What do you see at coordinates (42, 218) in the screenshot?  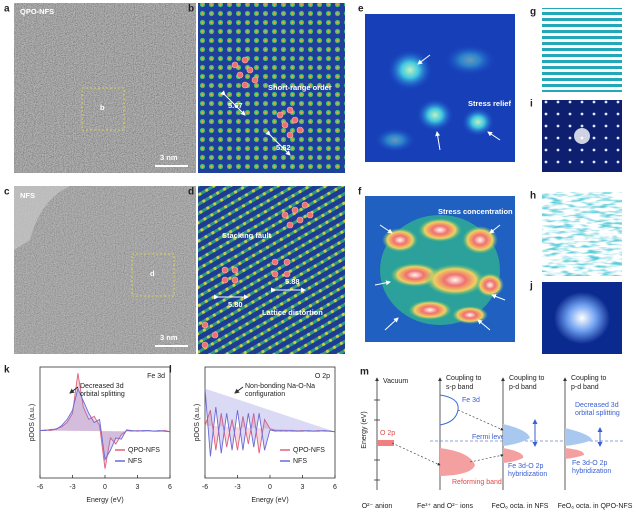 I see `background` at bounding box center [42, 218].